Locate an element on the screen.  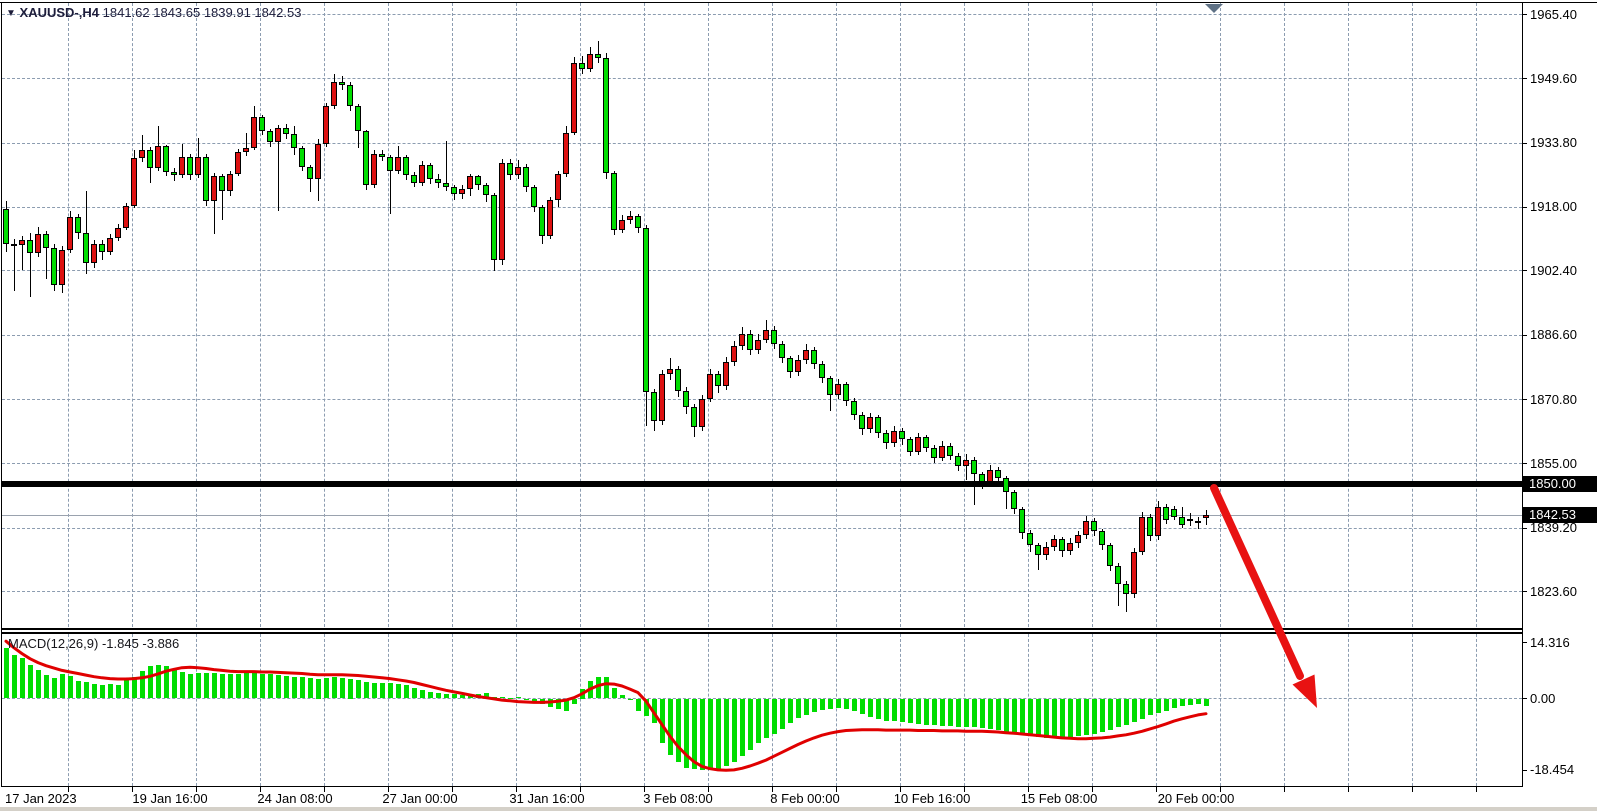
price-gridline is located at coordinates (762, 400).